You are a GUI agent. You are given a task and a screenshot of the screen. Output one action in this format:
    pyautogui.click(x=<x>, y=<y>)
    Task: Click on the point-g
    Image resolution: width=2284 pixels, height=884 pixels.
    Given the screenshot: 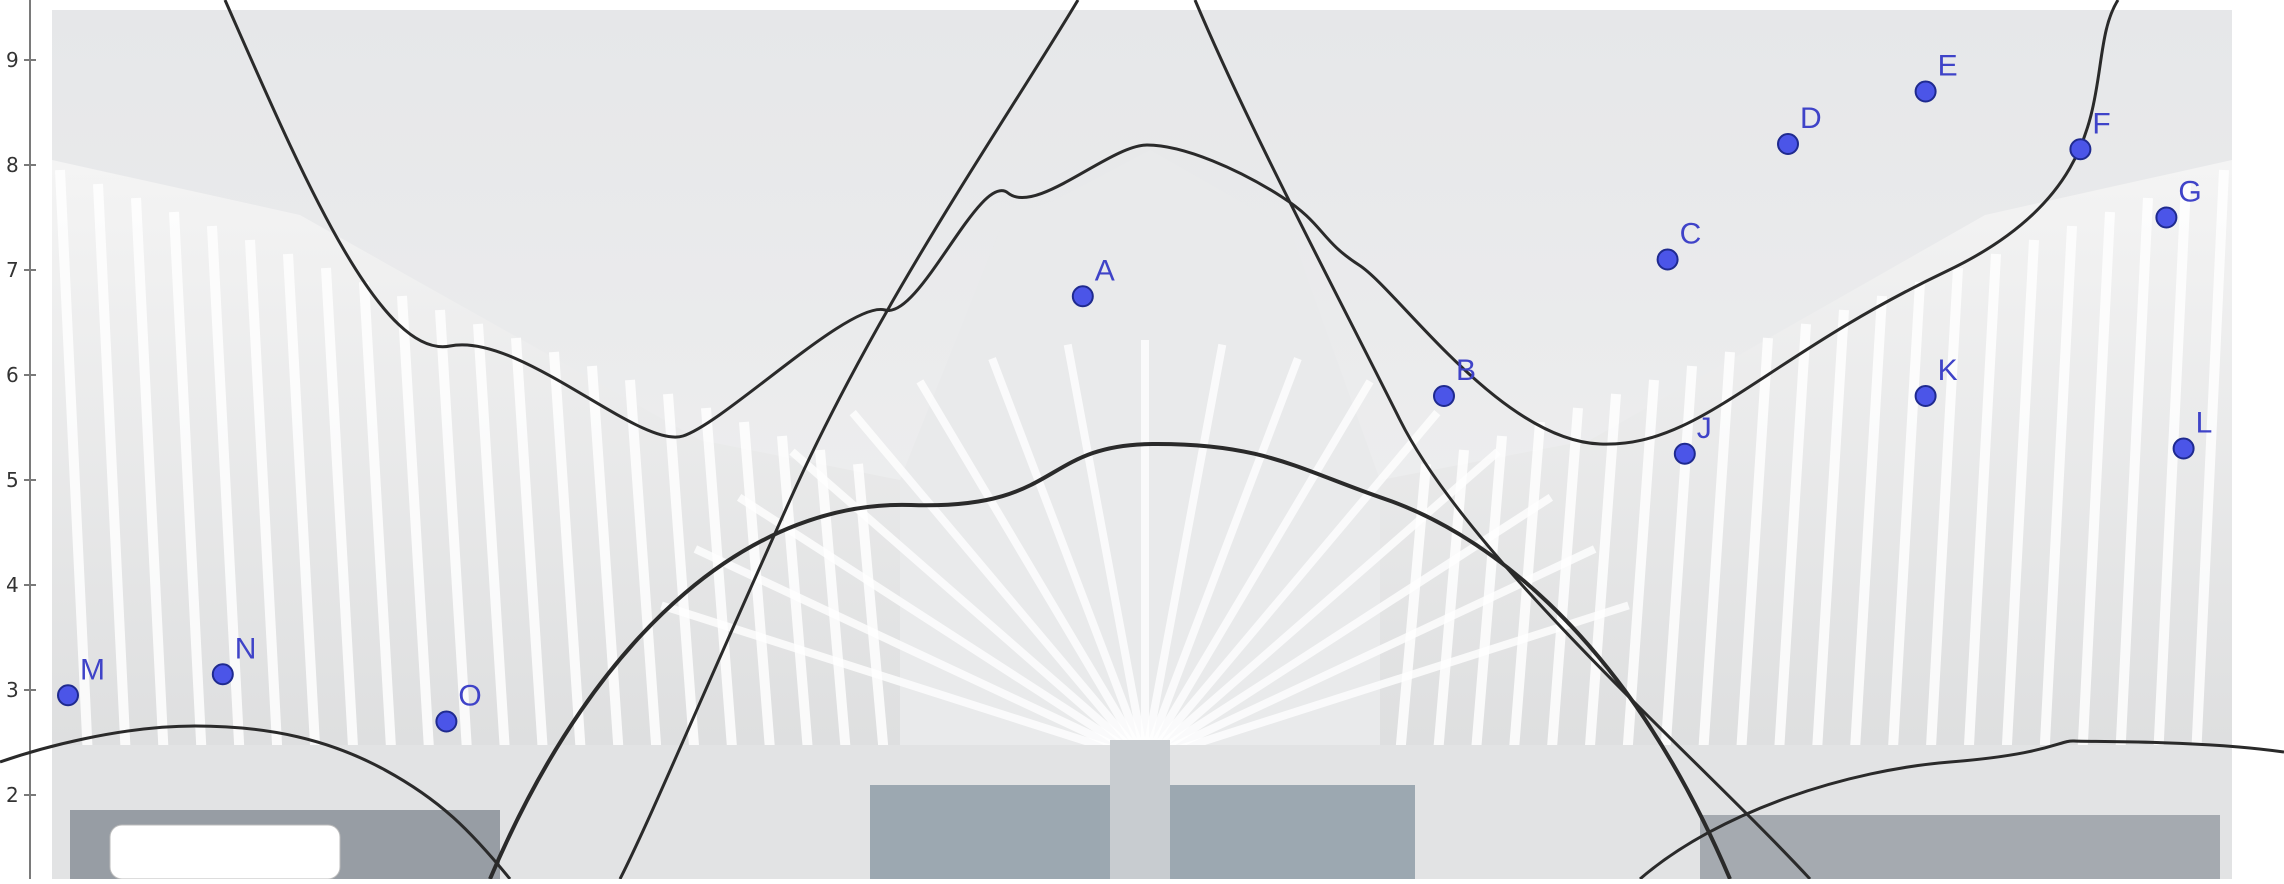 What is the action you would take?
    pyautogui.click(x=2166, y=217)
    